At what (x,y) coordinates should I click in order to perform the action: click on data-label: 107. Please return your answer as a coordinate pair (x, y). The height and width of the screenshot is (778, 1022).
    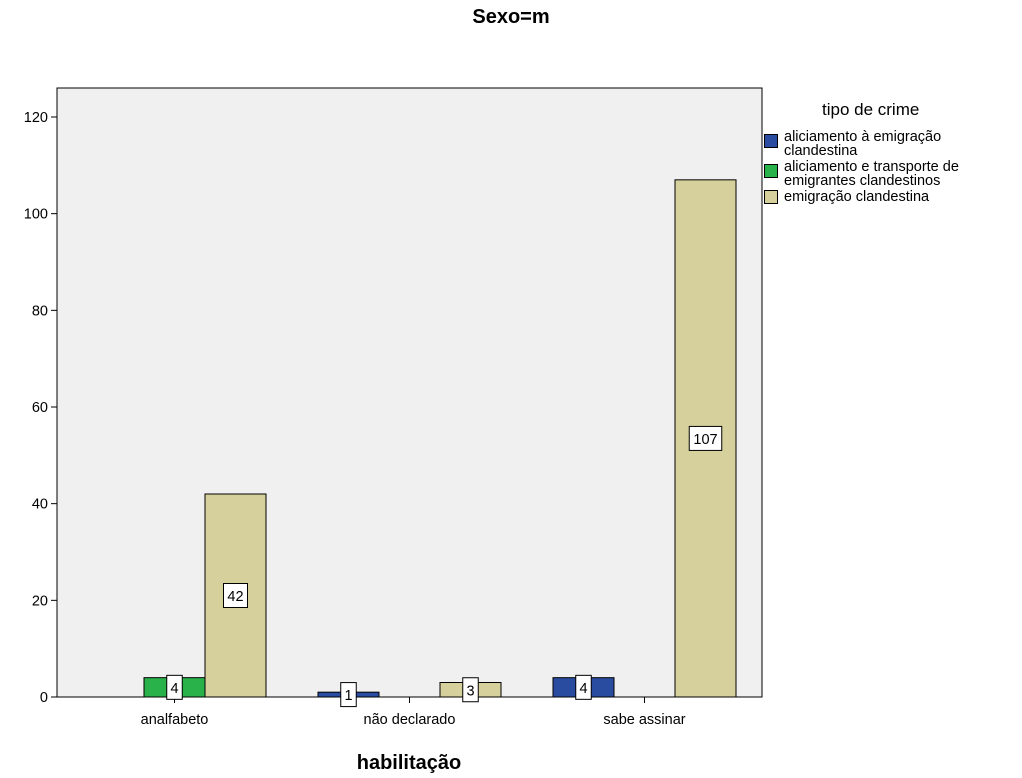
    Looking at the image, I should click on (705, 440).